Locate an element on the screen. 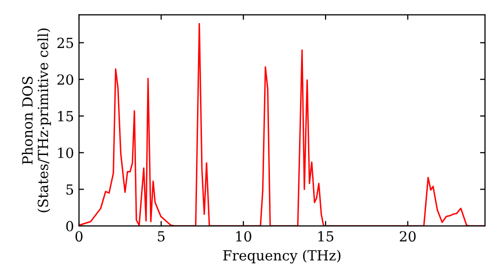  x-tick-label: 10 is located at coordinates (244, 236).